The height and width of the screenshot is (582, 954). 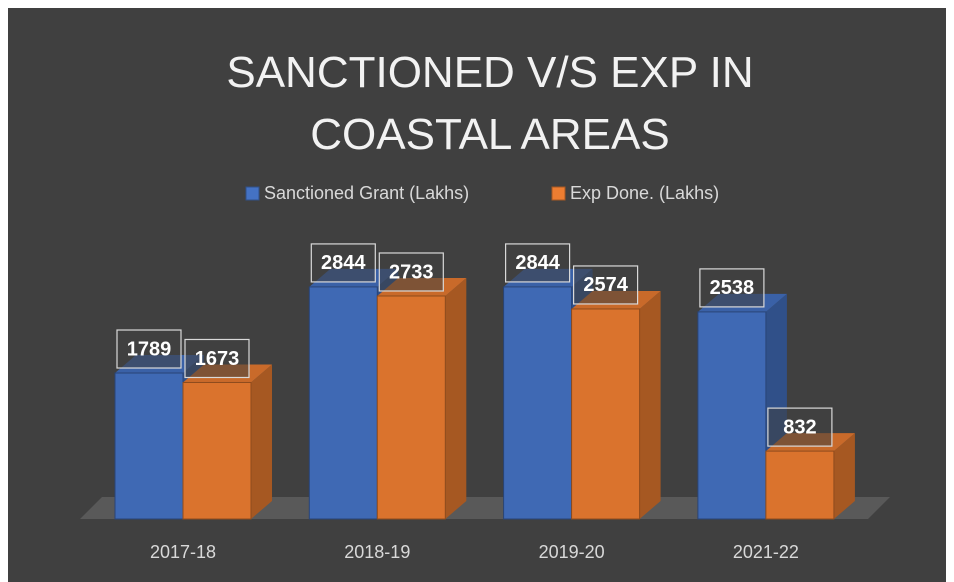 I want to click on floor, so click(x=485, y=508).